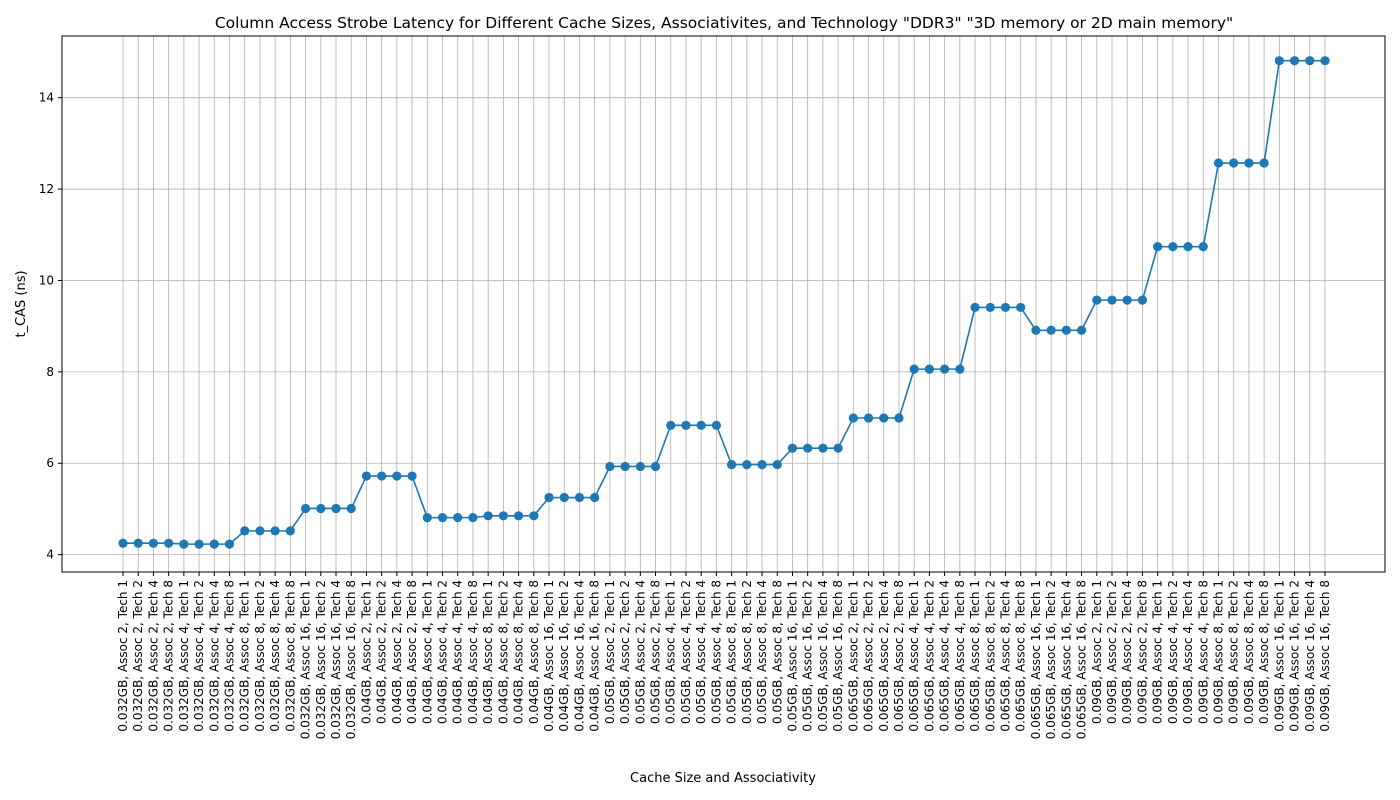 The width and height of the screenshot is (1400, 800). What do you see at coordinates (1249, 652) in the screenshot?
I see `x-tick-label: 0.09GB, Assoc 8, Tech 4` at bounding box center [1249, 652].